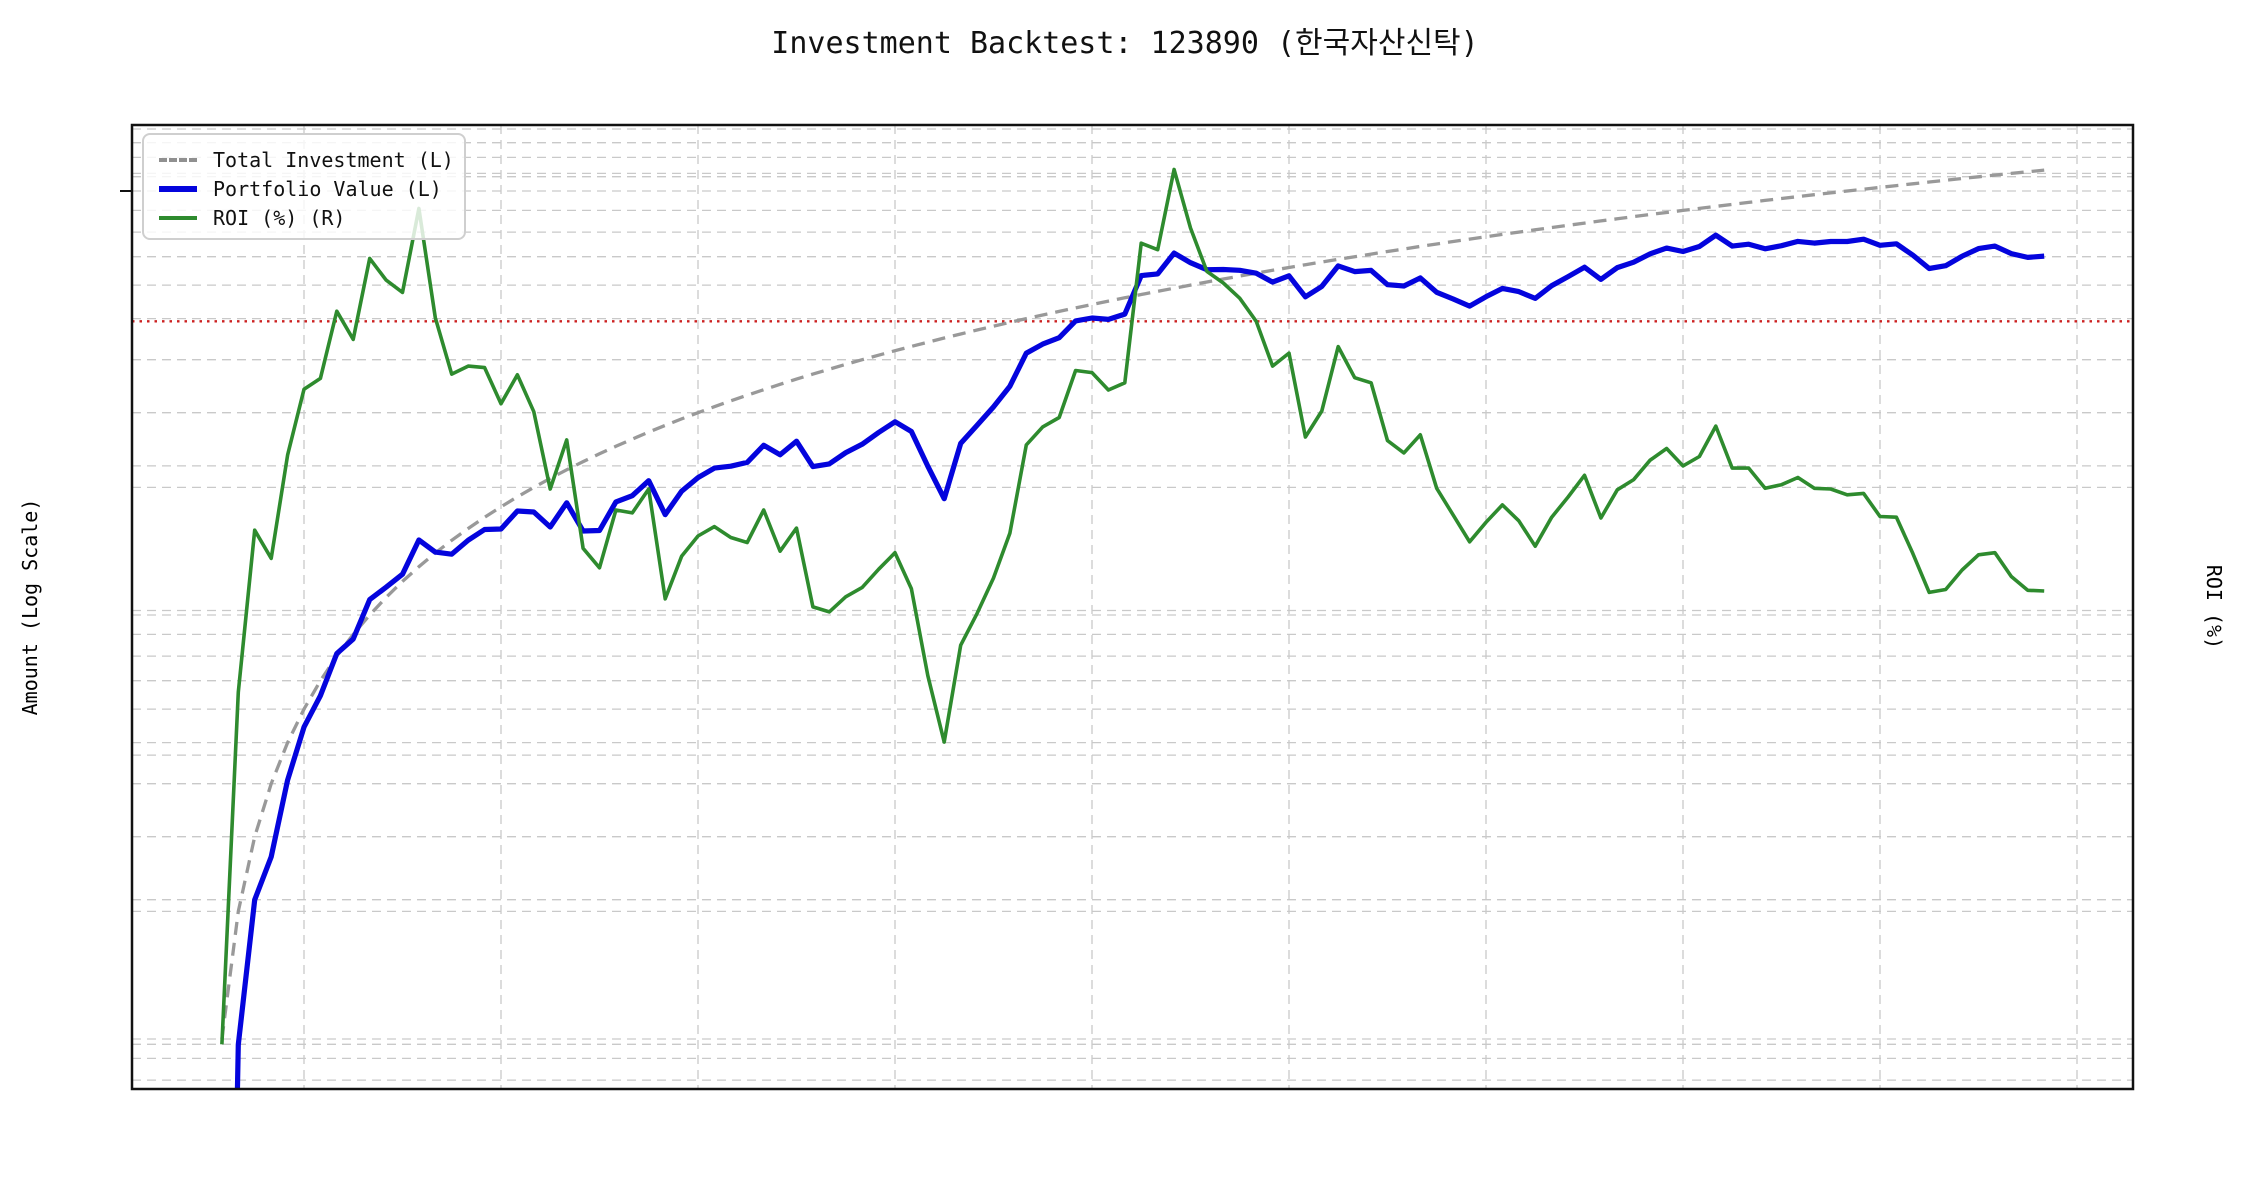  I want to click on legend-label: ROI (%) (R), so click(279, 217).